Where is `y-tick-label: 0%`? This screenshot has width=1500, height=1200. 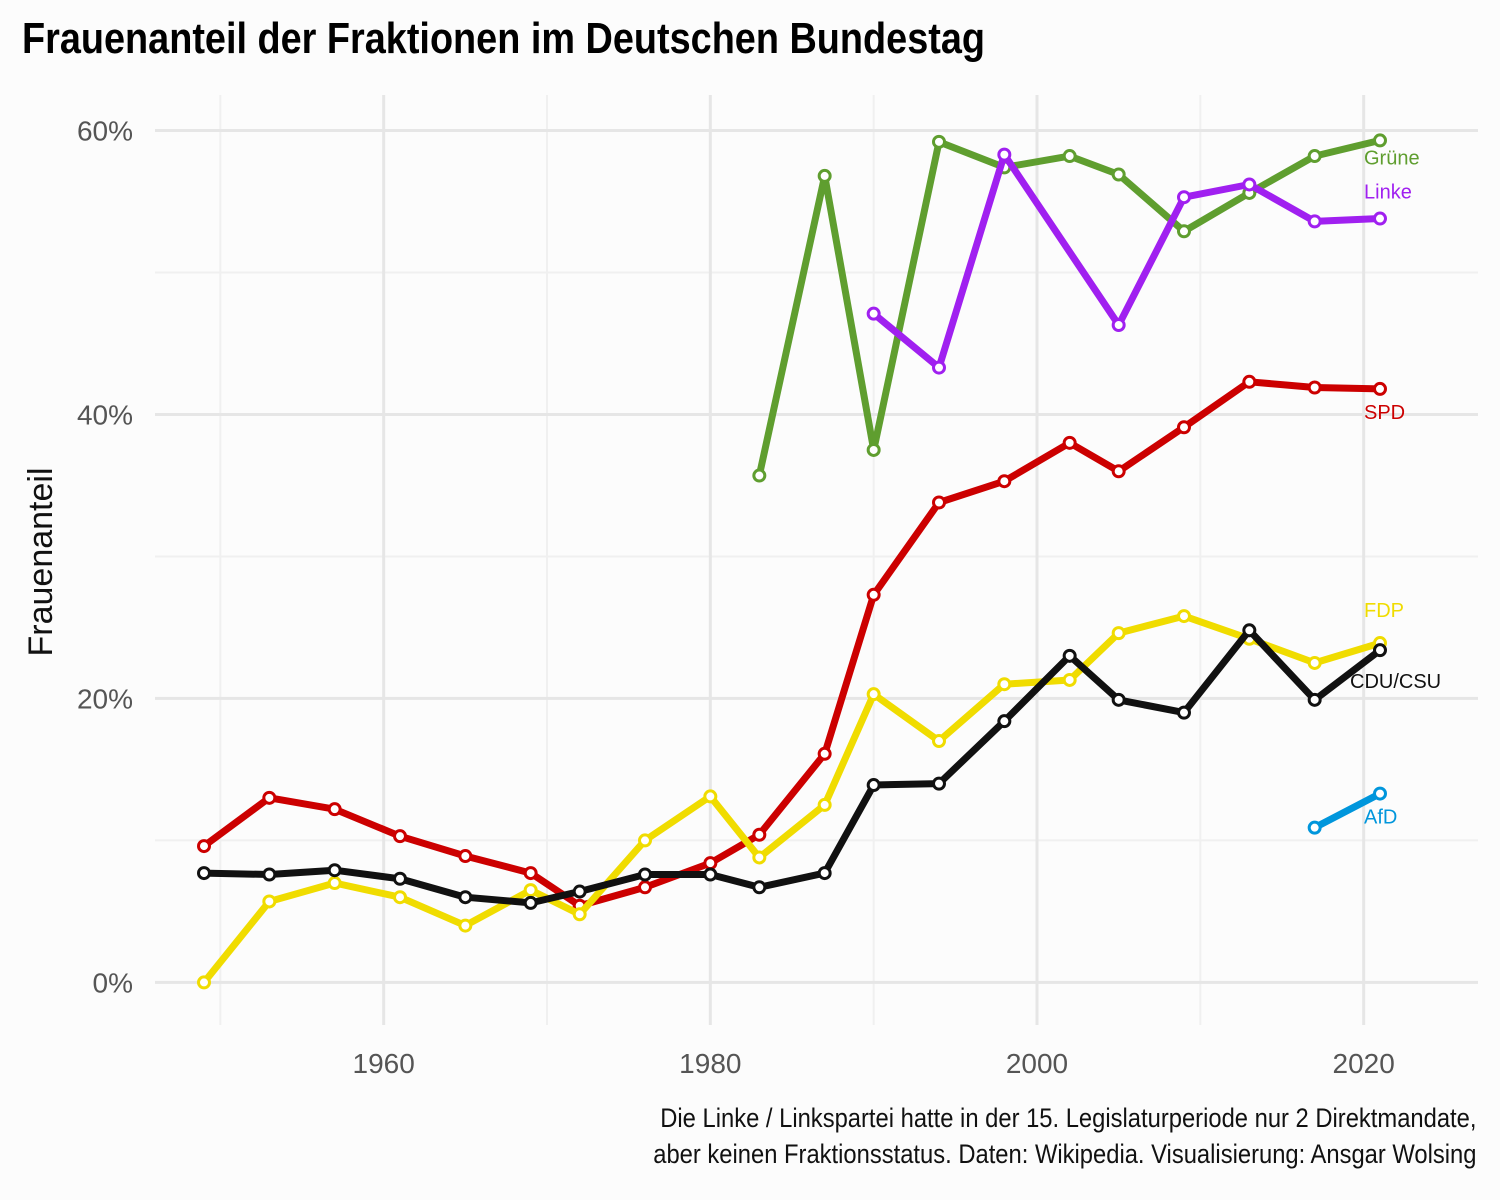
y-tick-label: 0% is located at coordinates (113, 982).